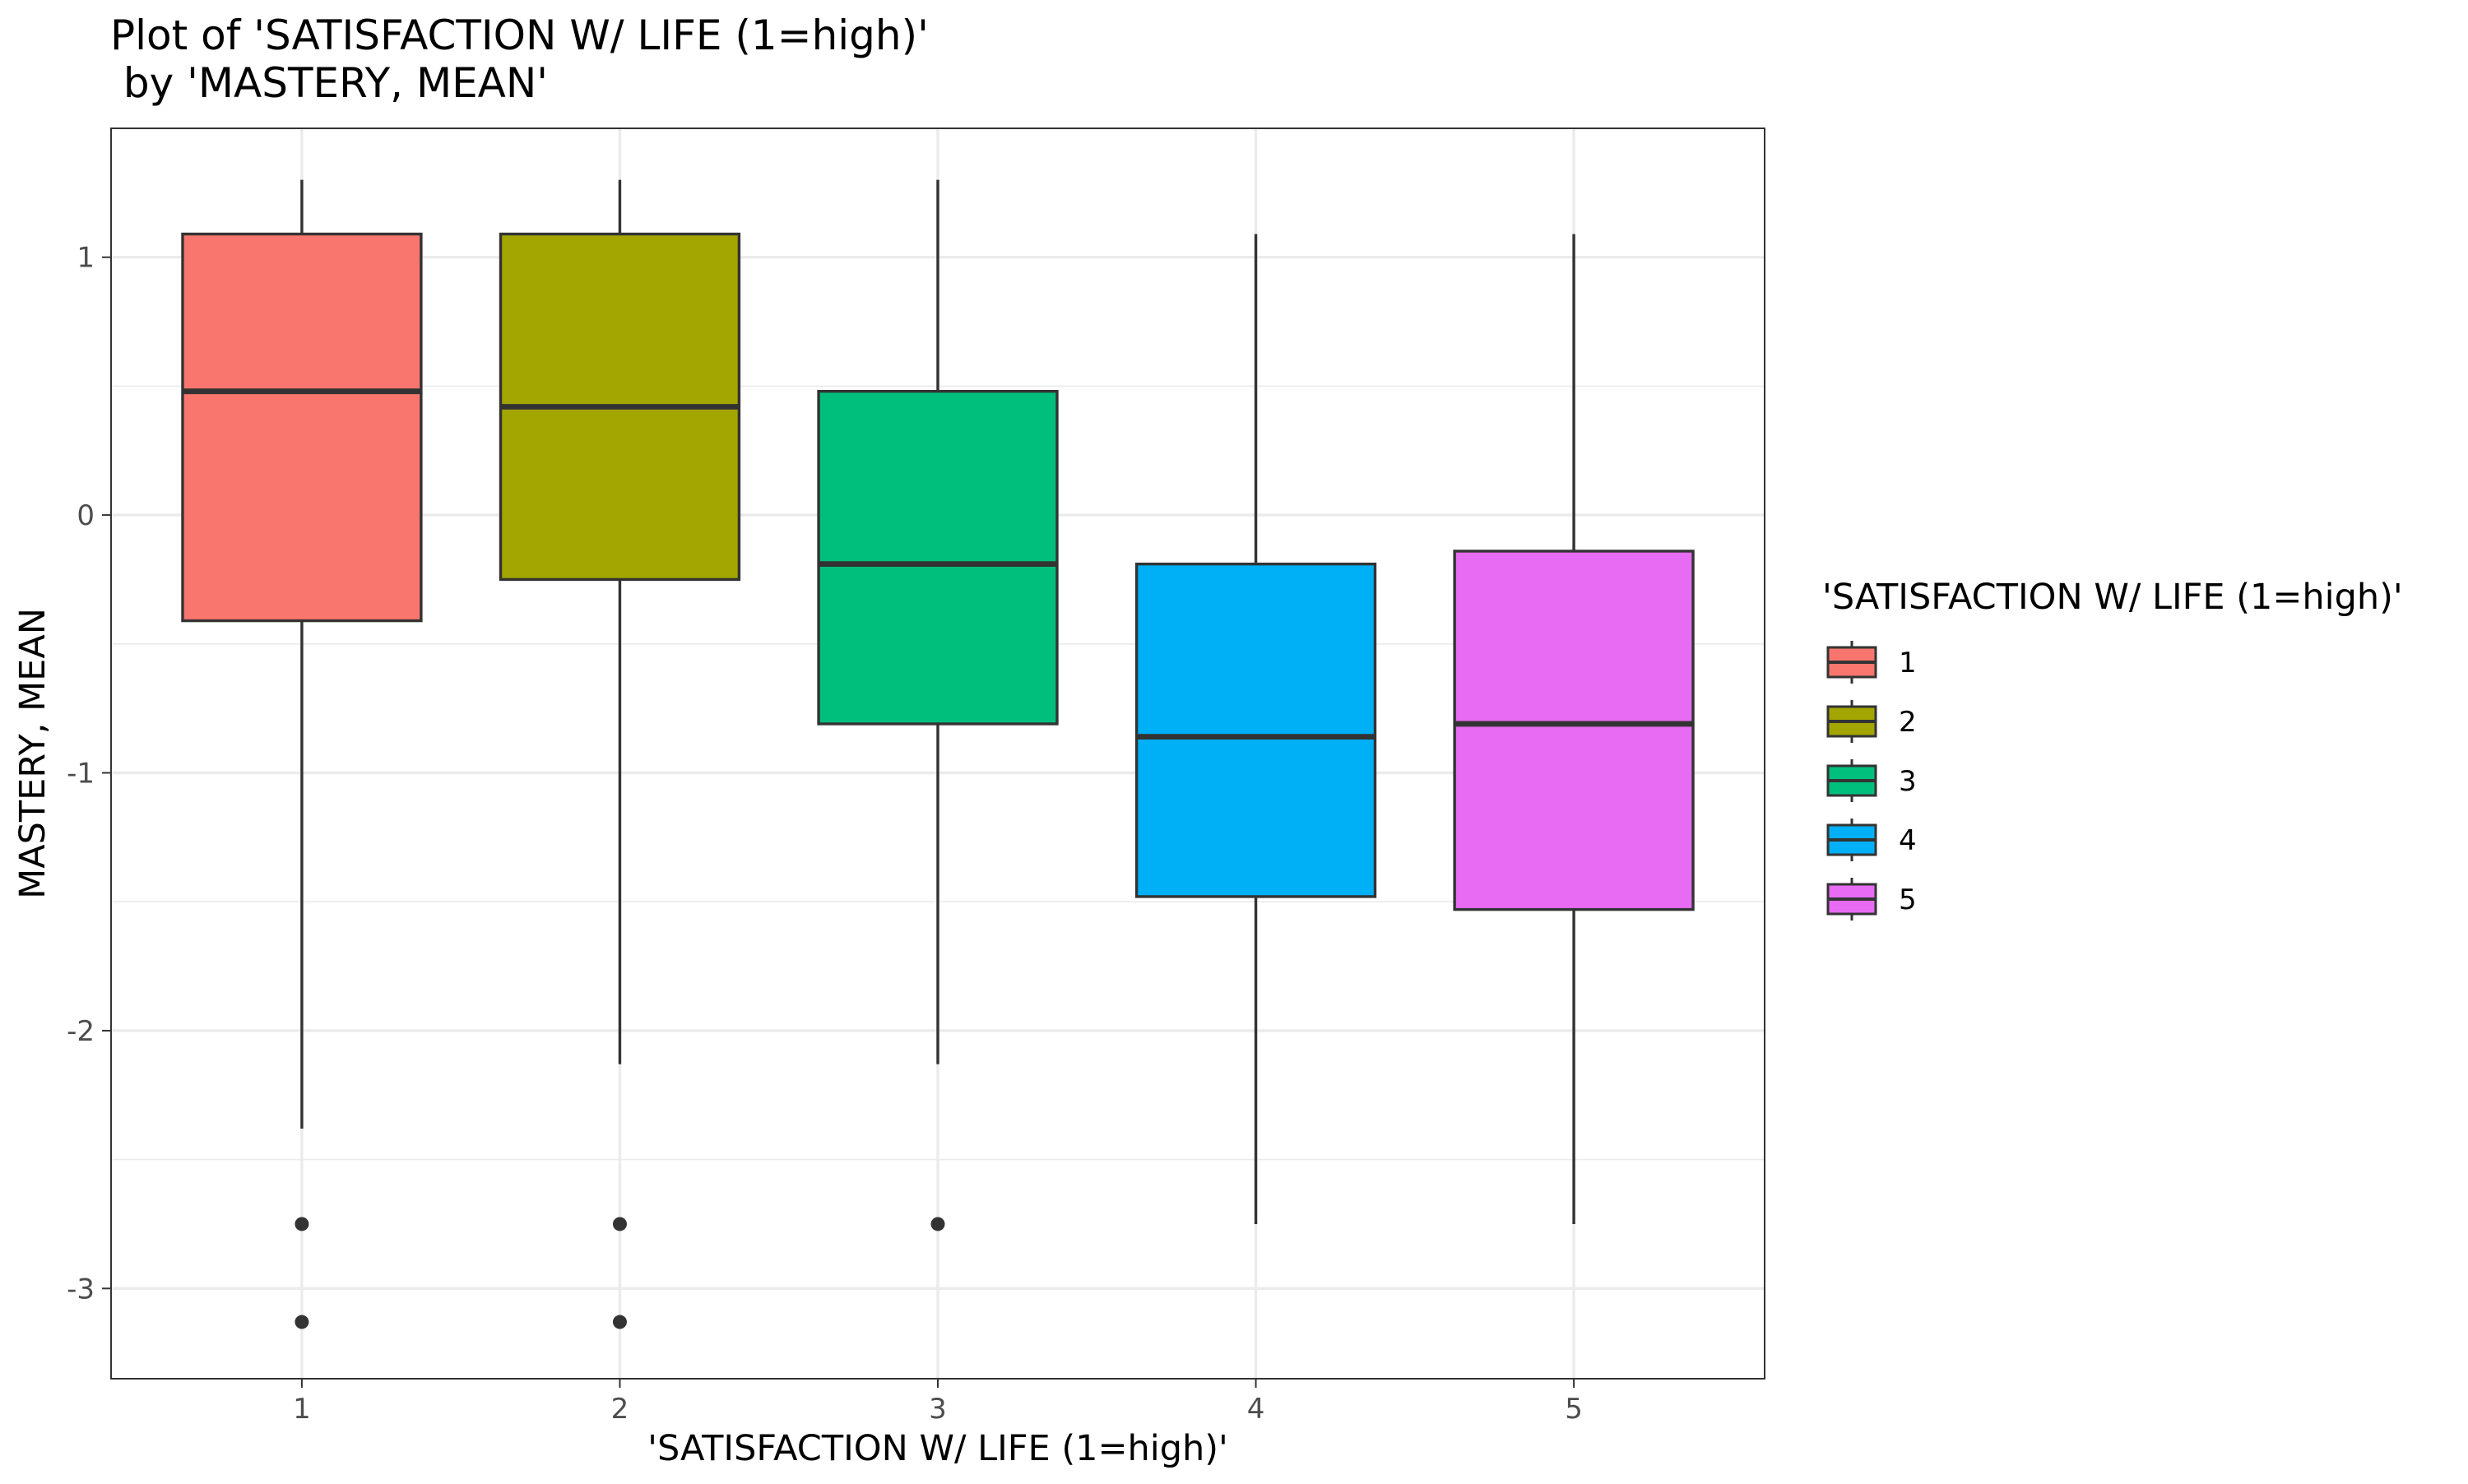 The height and width of the screenshot is (1484, 2468). What do you see at coordinates (1908, 840) in the screenshot?
I see `legend-label: 4` at bounding box center [1908, 840].